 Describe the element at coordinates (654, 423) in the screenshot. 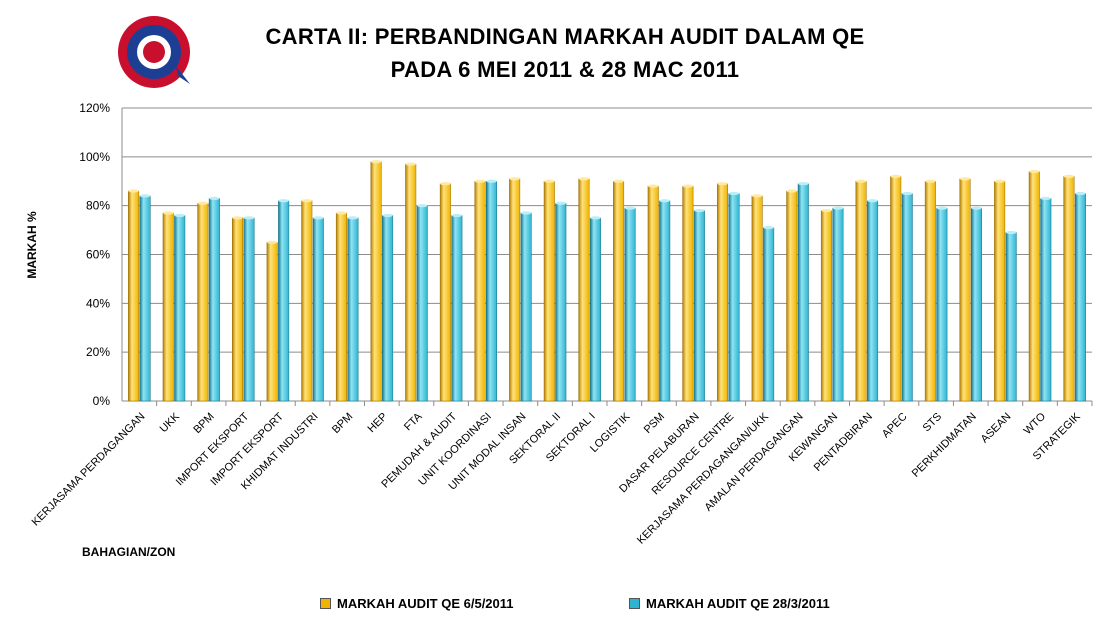

I see `x-category-label: PSM` at that location.